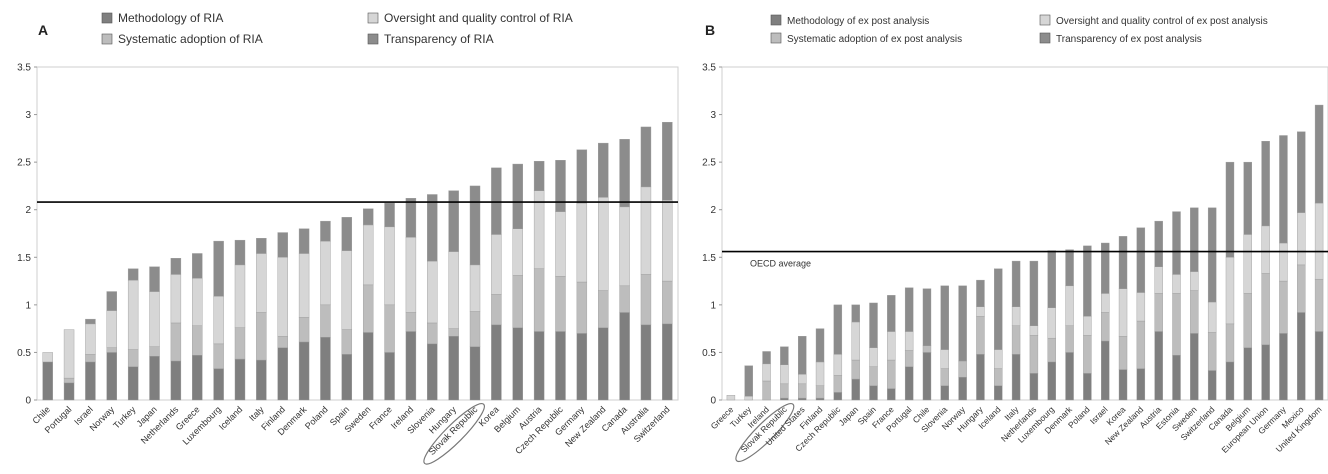 The width and height of the screenshot is (1328, 474). Describe the element at coordinates (998, 359) in the screenshot. I see `bar-iceland-oversight-and-quality-control-of-ex-post-analysis` at that location.